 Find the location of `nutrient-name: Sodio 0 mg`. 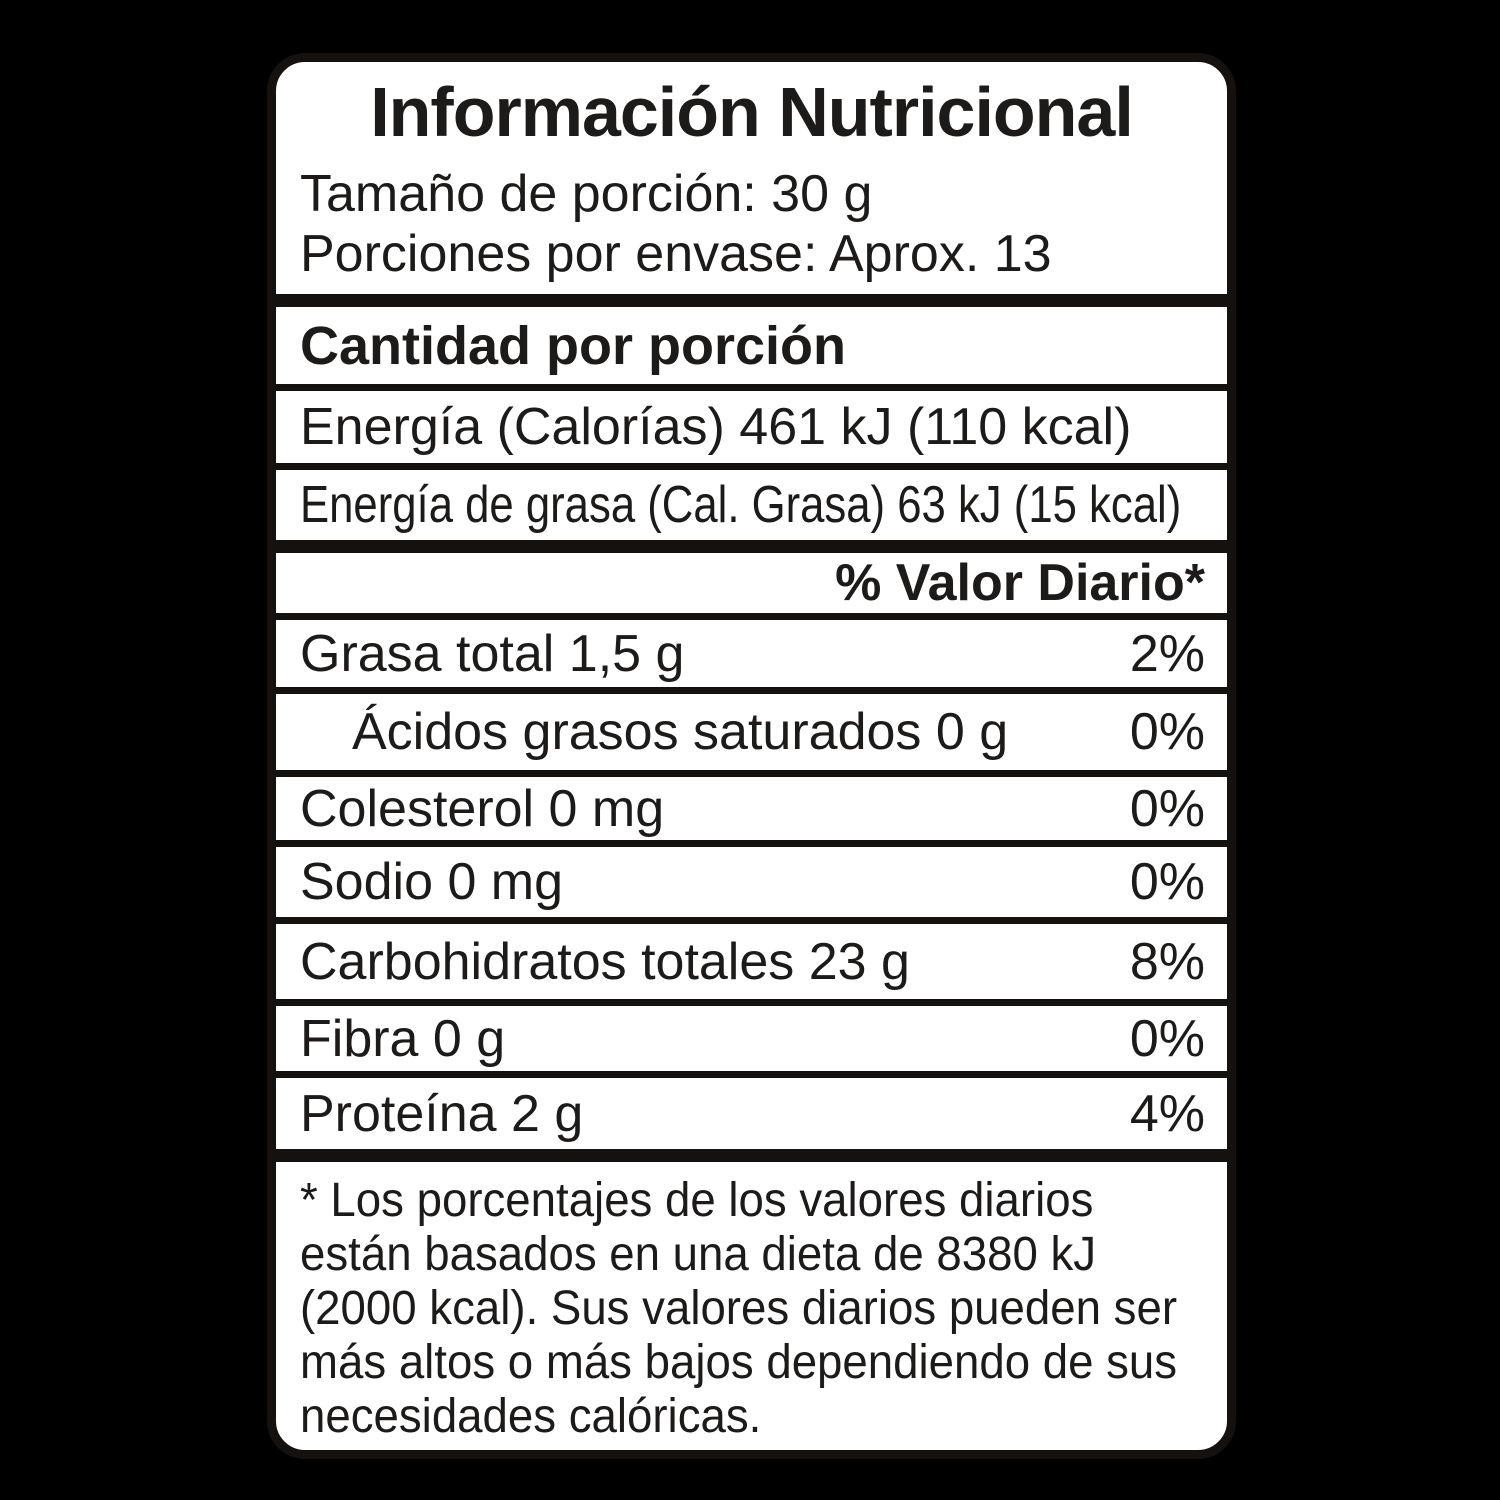

nutrient-name: Sodio 0 mg is located at coordinates (432, 882).